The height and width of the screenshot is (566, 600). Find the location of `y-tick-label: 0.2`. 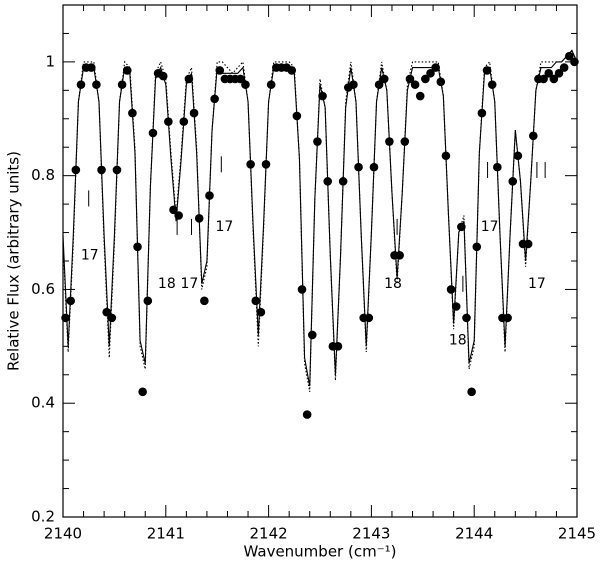

y-tick-label: 0.2 is located at coordinates (43, 517).